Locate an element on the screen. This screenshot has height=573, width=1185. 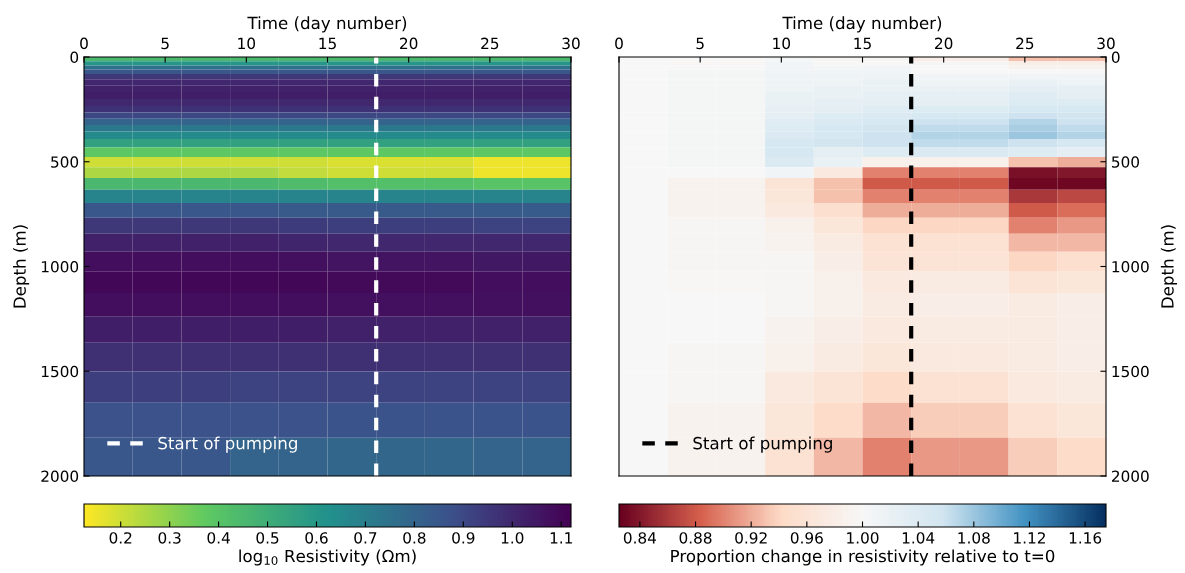
color-bar-label: 1.00 is located at coordinates (863, 538).